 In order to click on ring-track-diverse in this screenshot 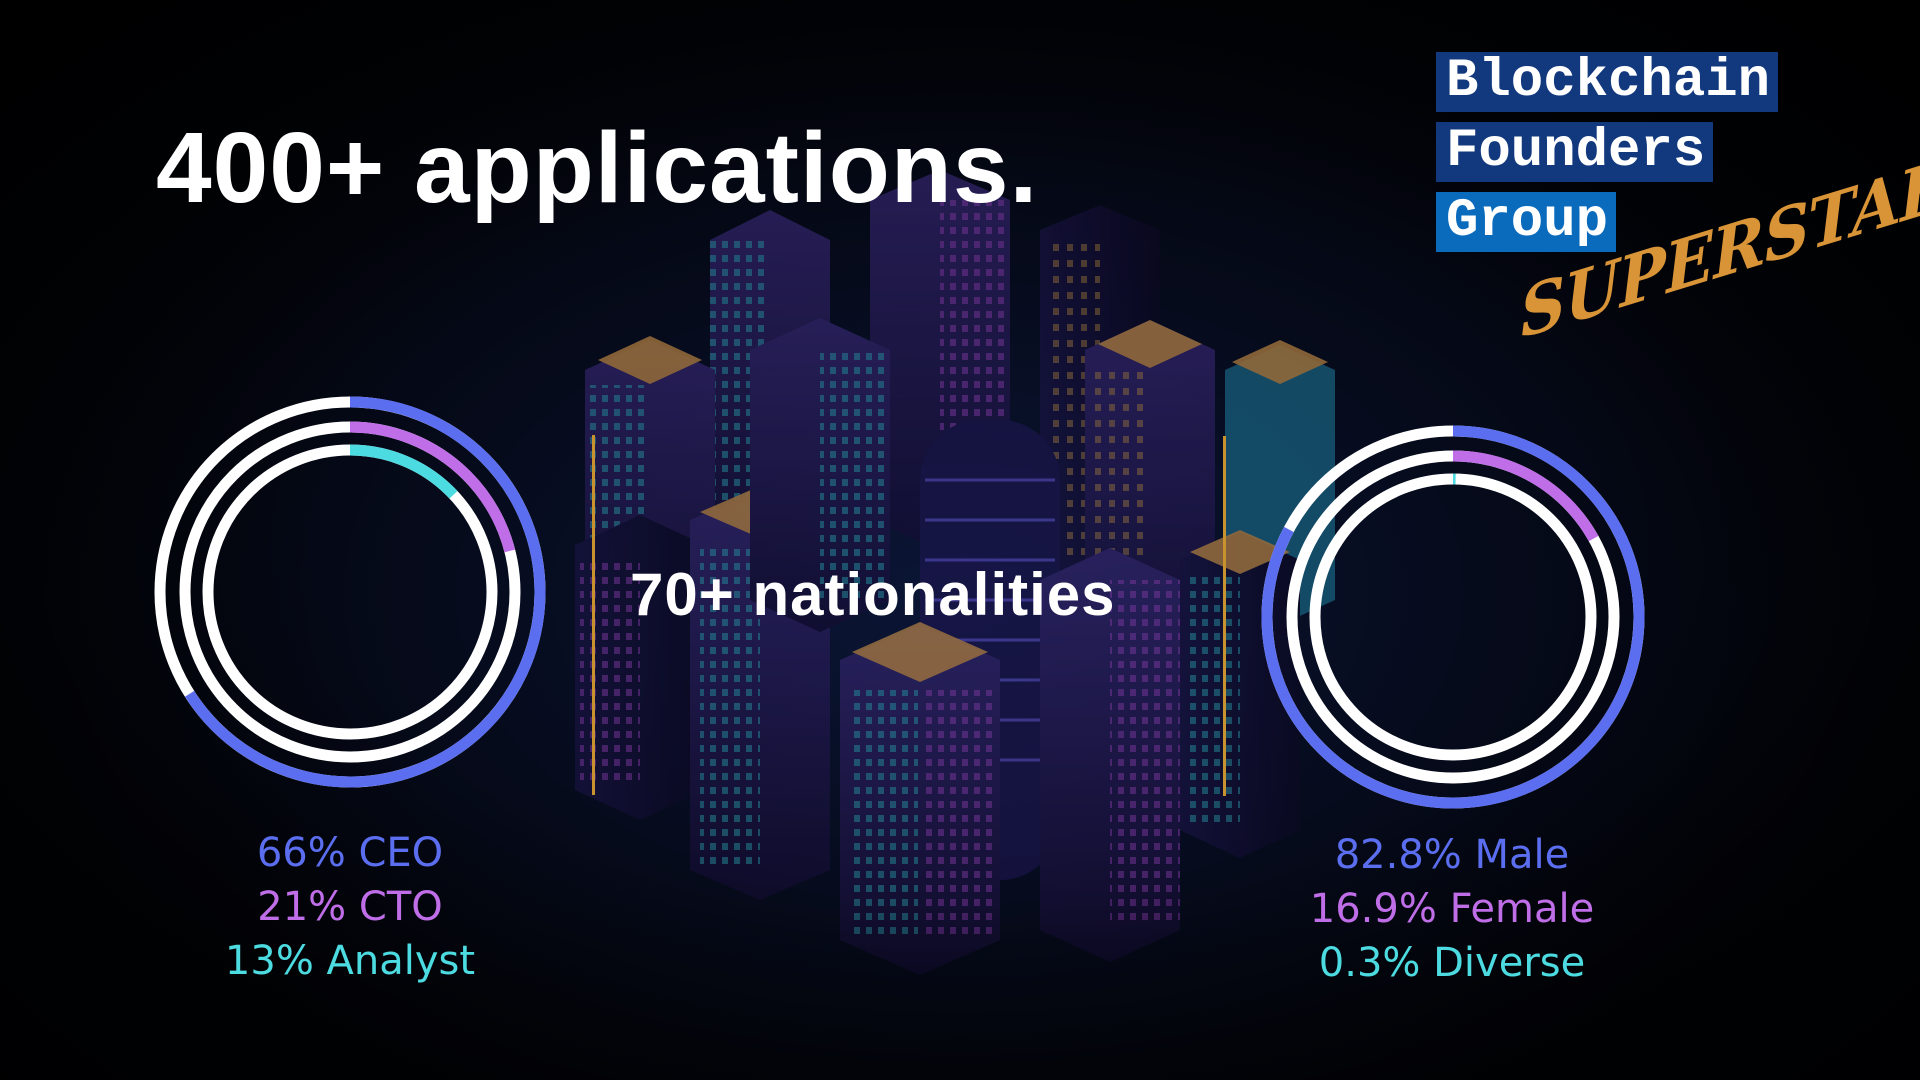, I will do `click(1453, 617)`.